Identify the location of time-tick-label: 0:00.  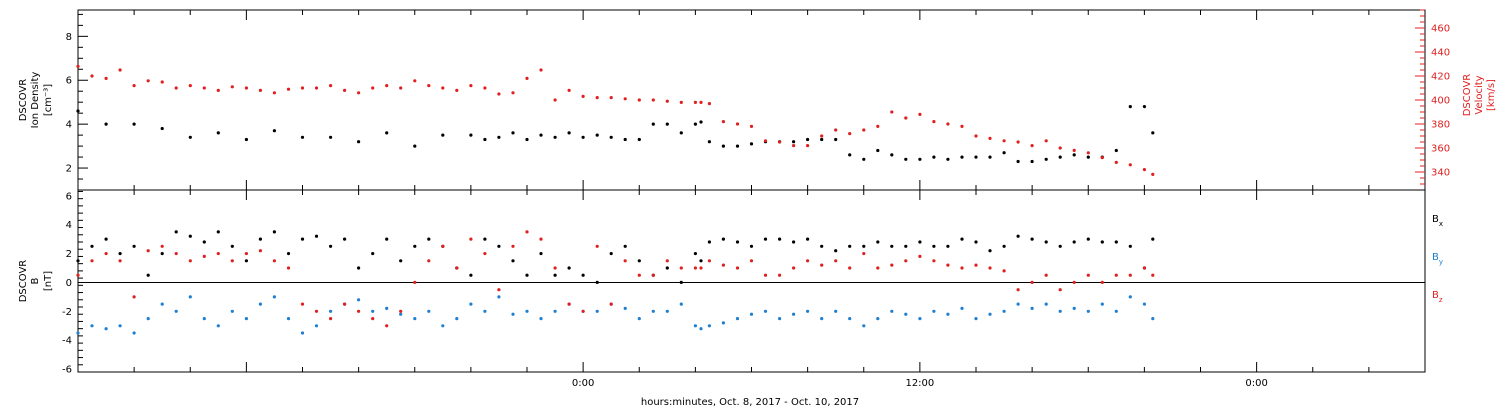
(583, 383).